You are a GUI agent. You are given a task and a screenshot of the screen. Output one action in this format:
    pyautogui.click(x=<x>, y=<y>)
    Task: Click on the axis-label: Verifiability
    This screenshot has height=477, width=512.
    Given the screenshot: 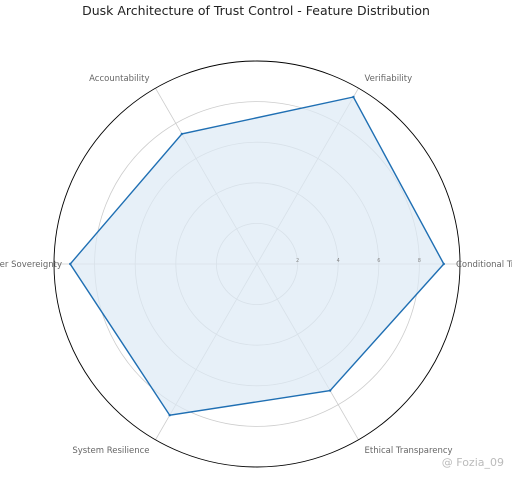 What is the action you would take?
    pyautogui.click(x=389, y=79)
    